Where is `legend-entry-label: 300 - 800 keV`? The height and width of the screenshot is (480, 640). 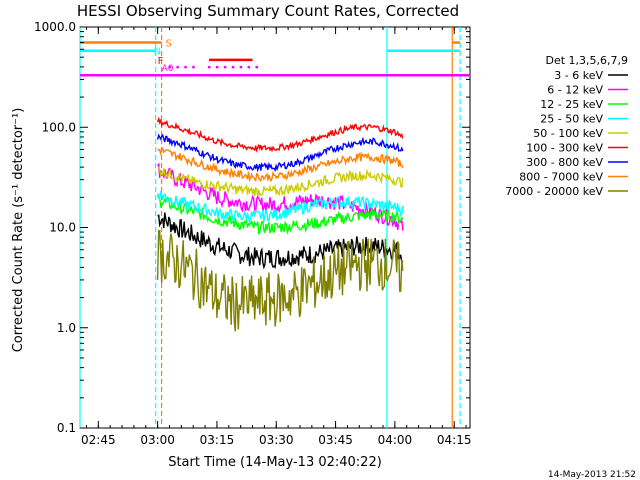
legend-entry-label: 300 - 800 keV is located at coordinates (564, 162).